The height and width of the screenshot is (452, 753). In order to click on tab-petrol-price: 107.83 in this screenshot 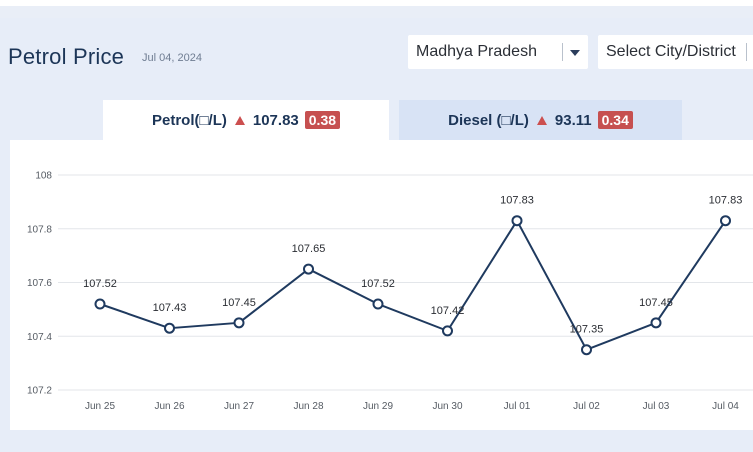, I will do `click(275, 120)`.